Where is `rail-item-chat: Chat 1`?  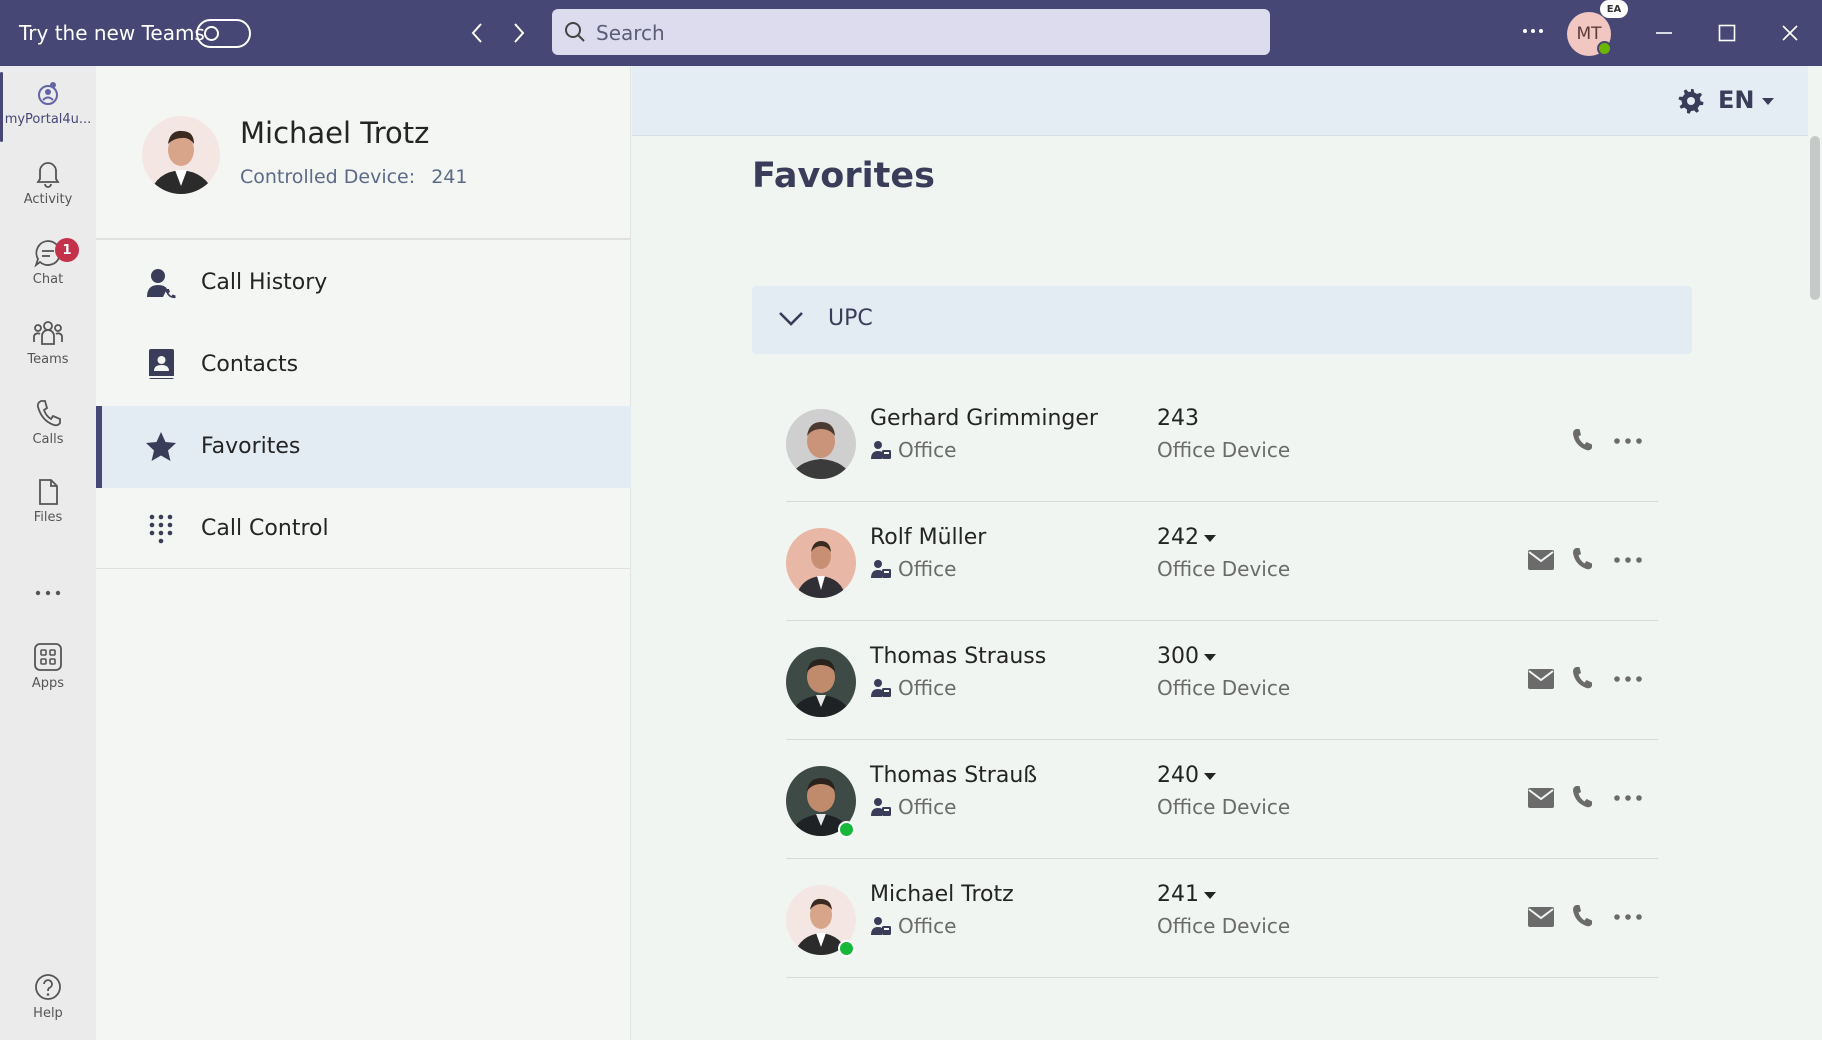 rail-item-chat: Chat 1 is located at coordinates (48, 276).